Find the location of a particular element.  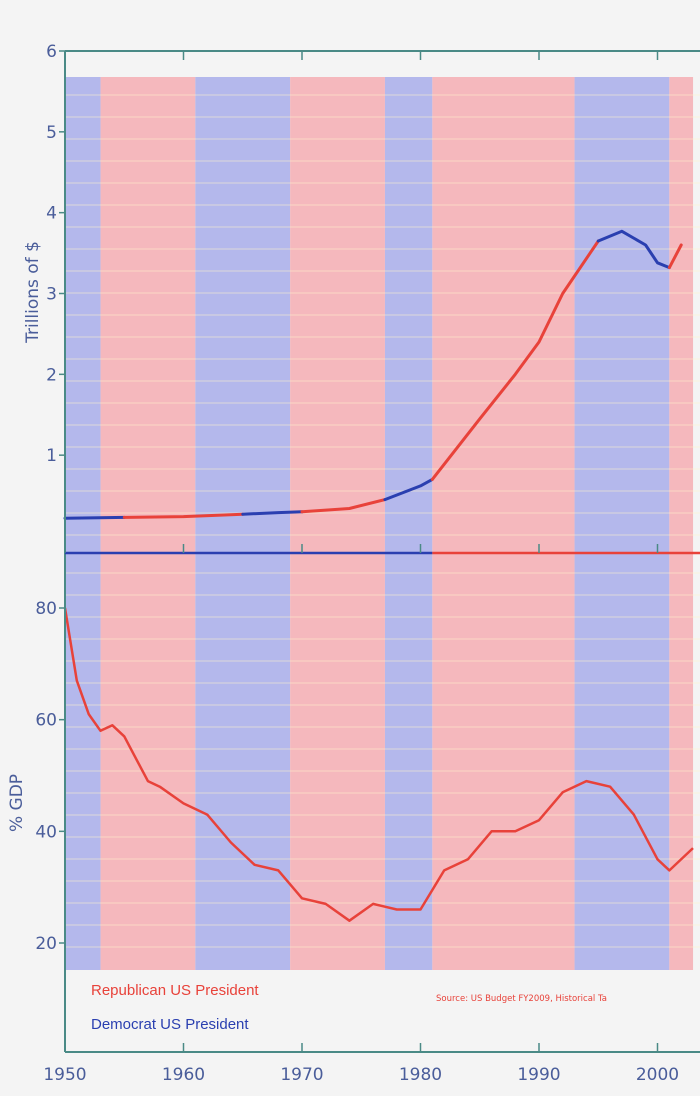

y-tick-label-bottom: 40 is located at coordinates (46, 832).